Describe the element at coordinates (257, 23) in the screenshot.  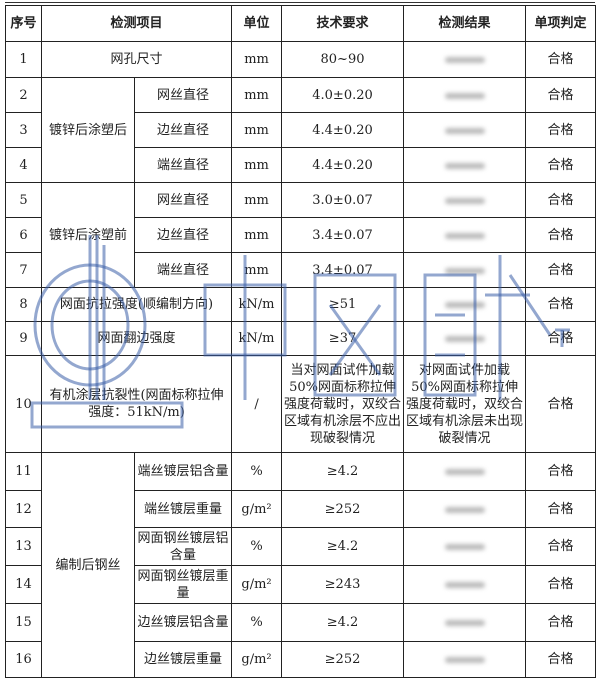
I see `header-unit: 单位` at that location.